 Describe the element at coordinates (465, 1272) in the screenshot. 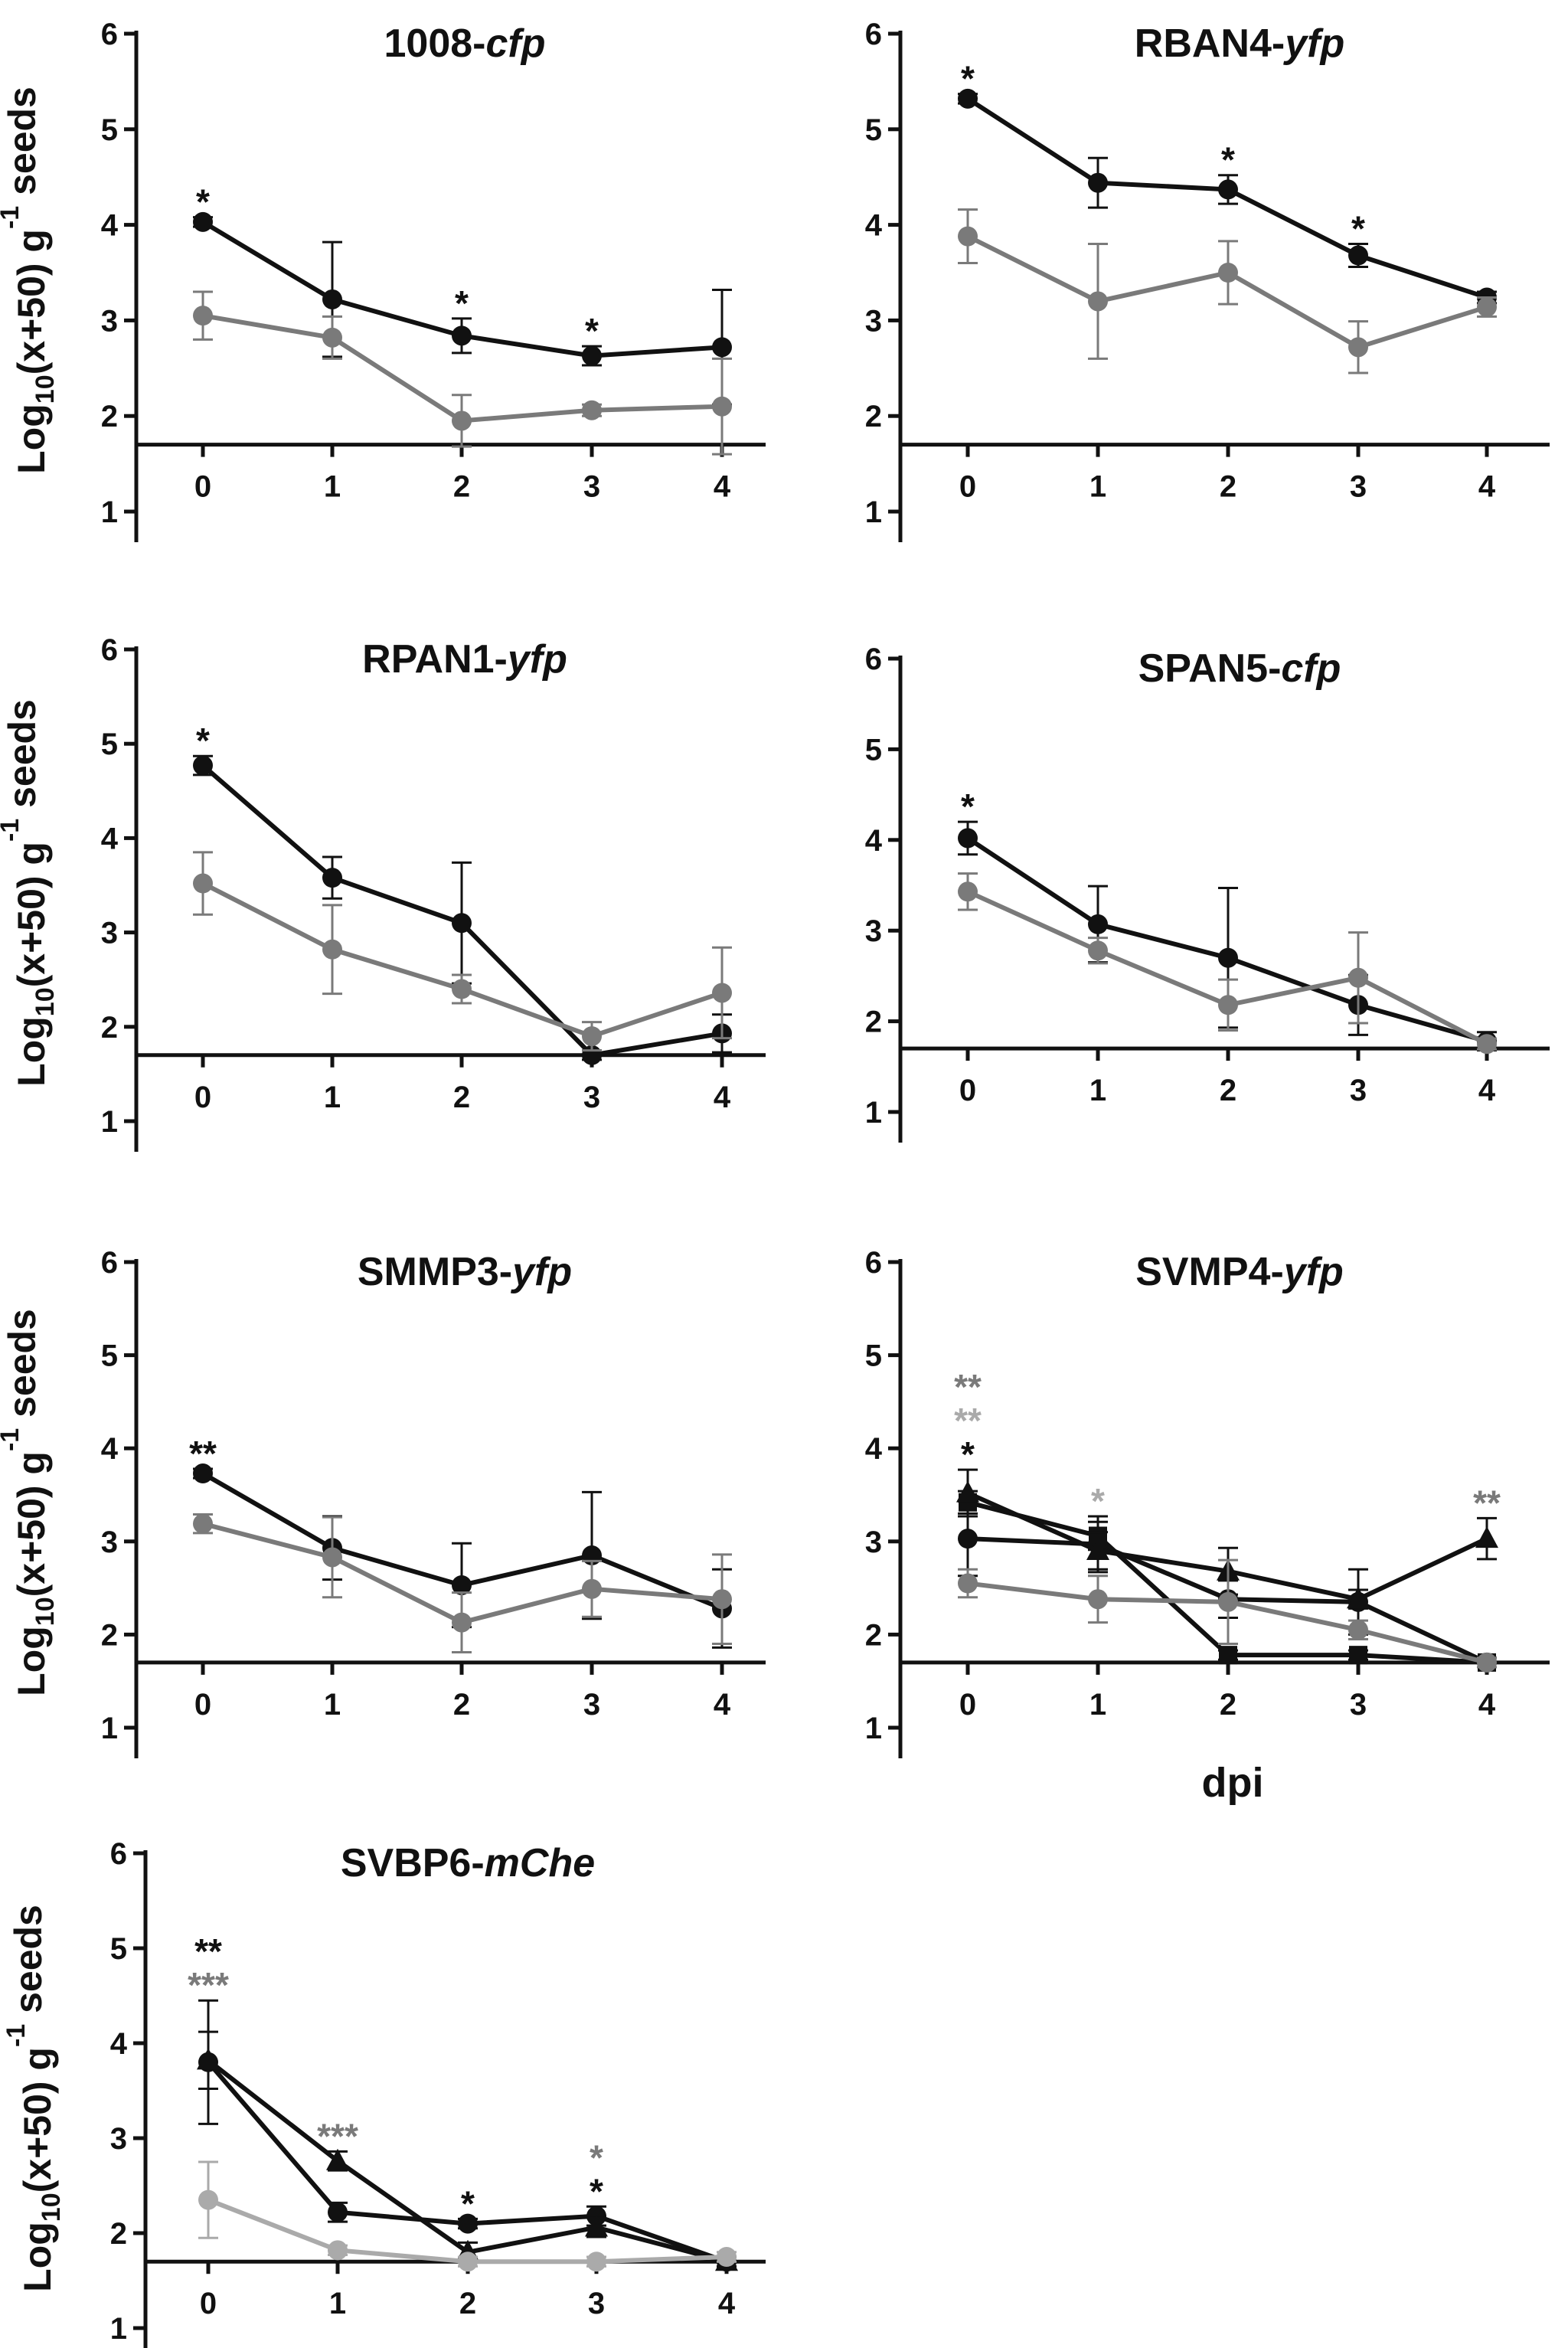

I see `panel-title: SMMP3-yfp` at that location.